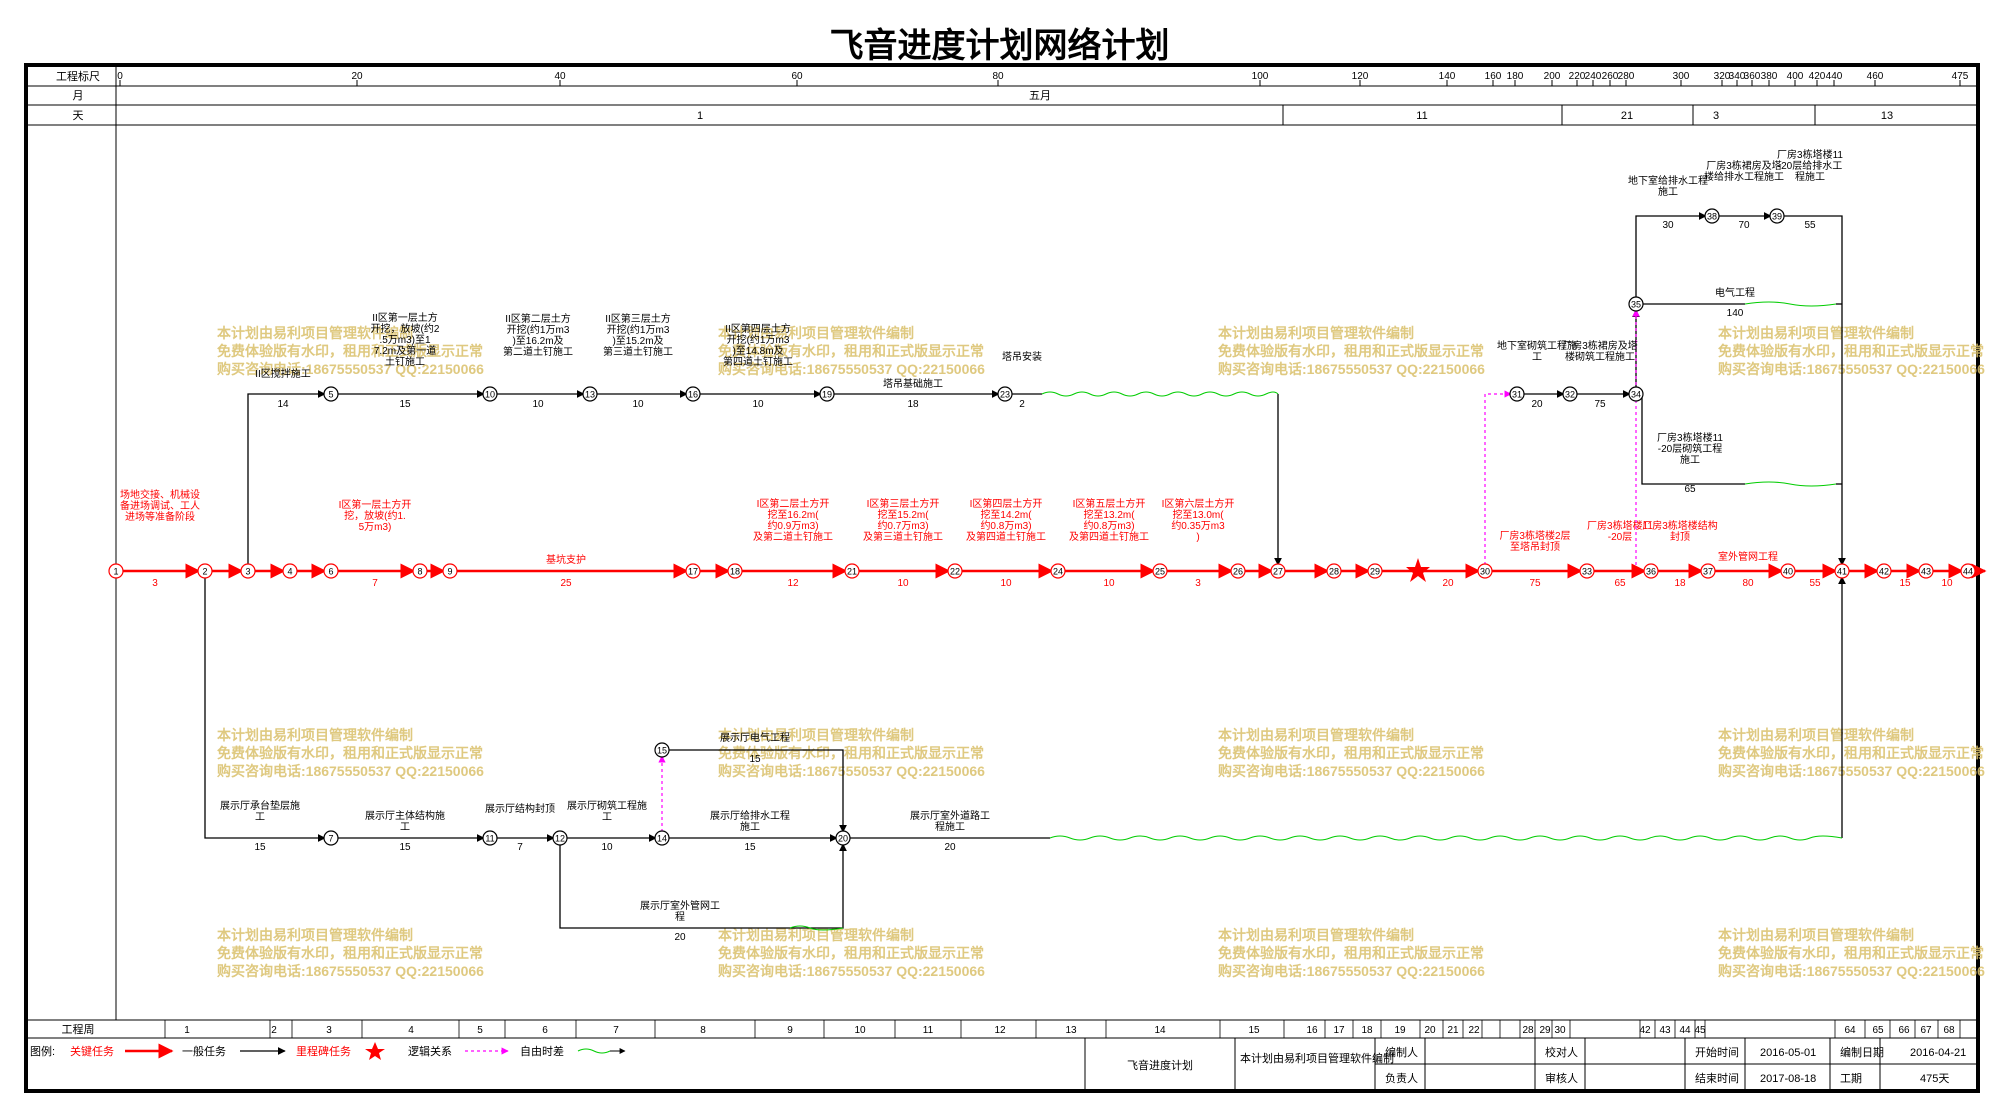 This screenshot has height=1094, width=1999. I want to click on task-label: II区第四层土方开挖(约1万m3)至14.8m及第四道土钉施工, so click(758, 345).